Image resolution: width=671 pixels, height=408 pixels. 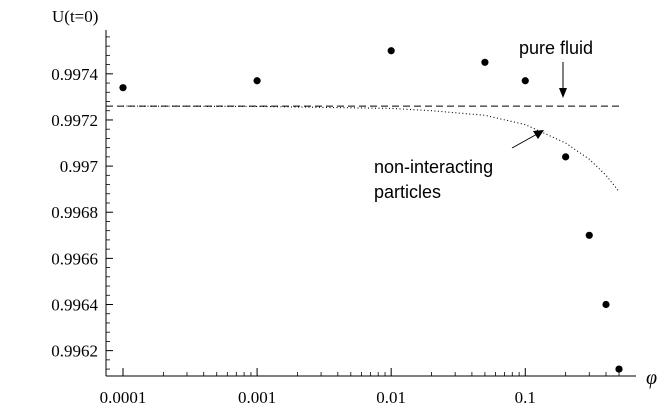 I want to click on y-tick-label: 0.9972, so click(x=74, y=120).